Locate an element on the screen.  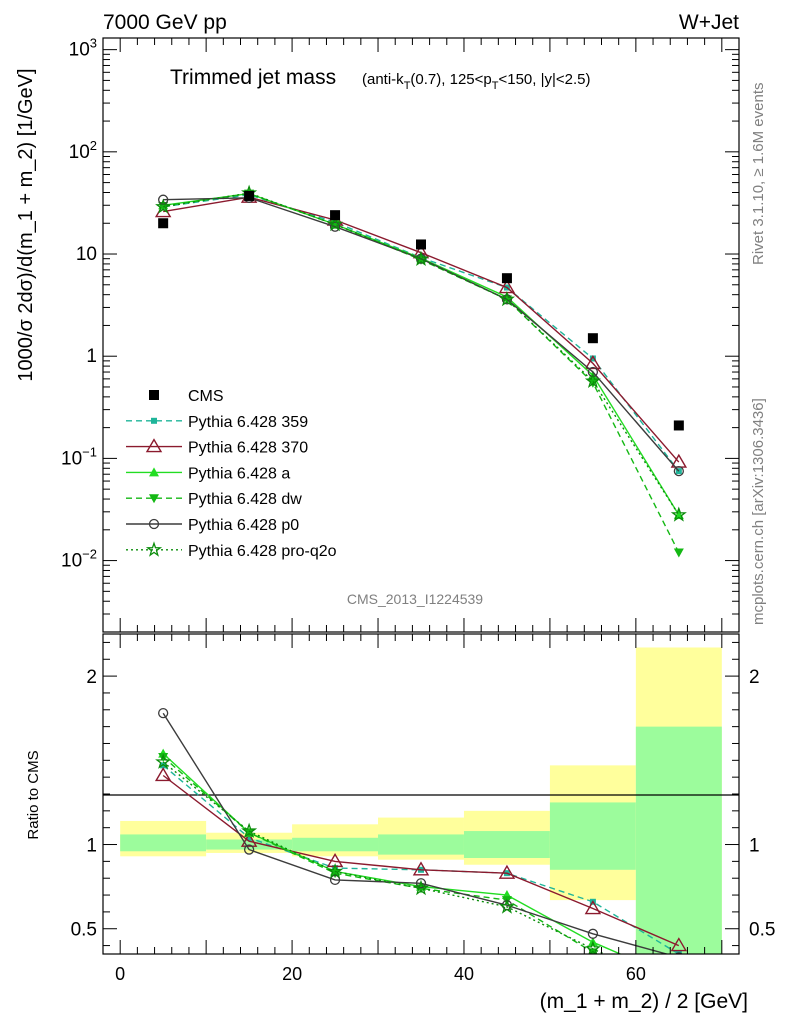
x-tick-label: 20 is located at coordinates (292, 974).